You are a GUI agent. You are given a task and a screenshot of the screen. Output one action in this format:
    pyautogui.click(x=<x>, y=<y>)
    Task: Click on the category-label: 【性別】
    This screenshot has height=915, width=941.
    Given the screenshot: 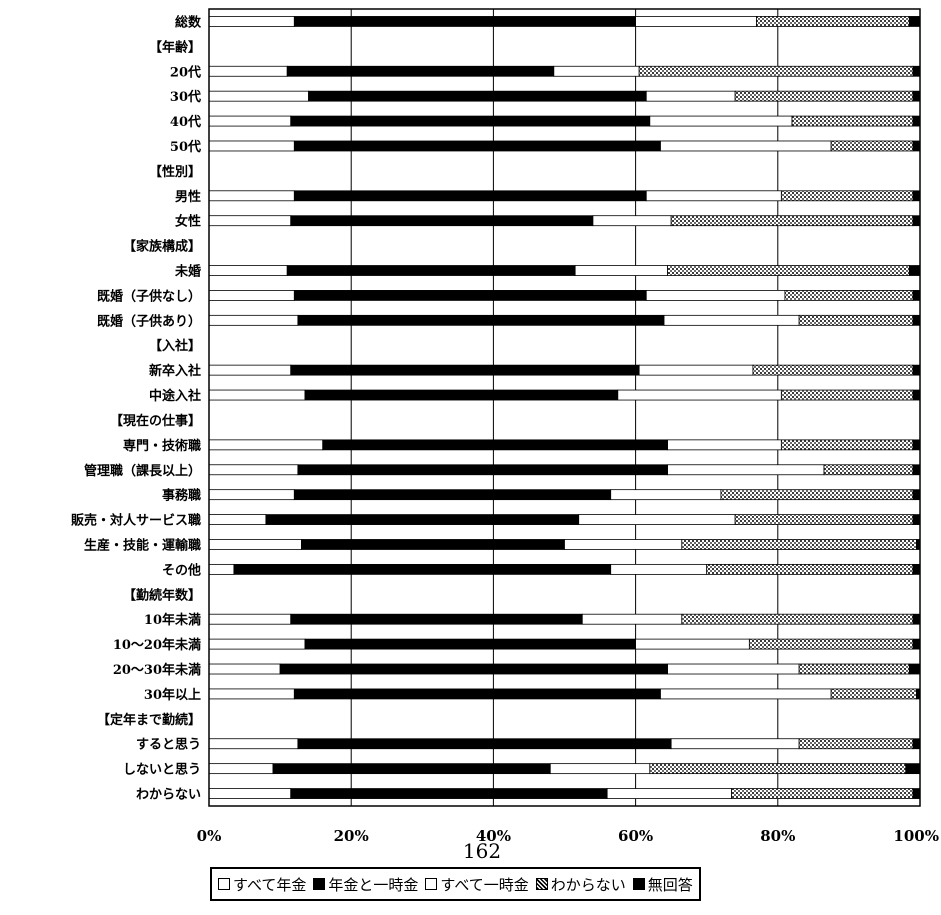 What is the action you would take?
    pyautogui.click(x=175, y=172)
    